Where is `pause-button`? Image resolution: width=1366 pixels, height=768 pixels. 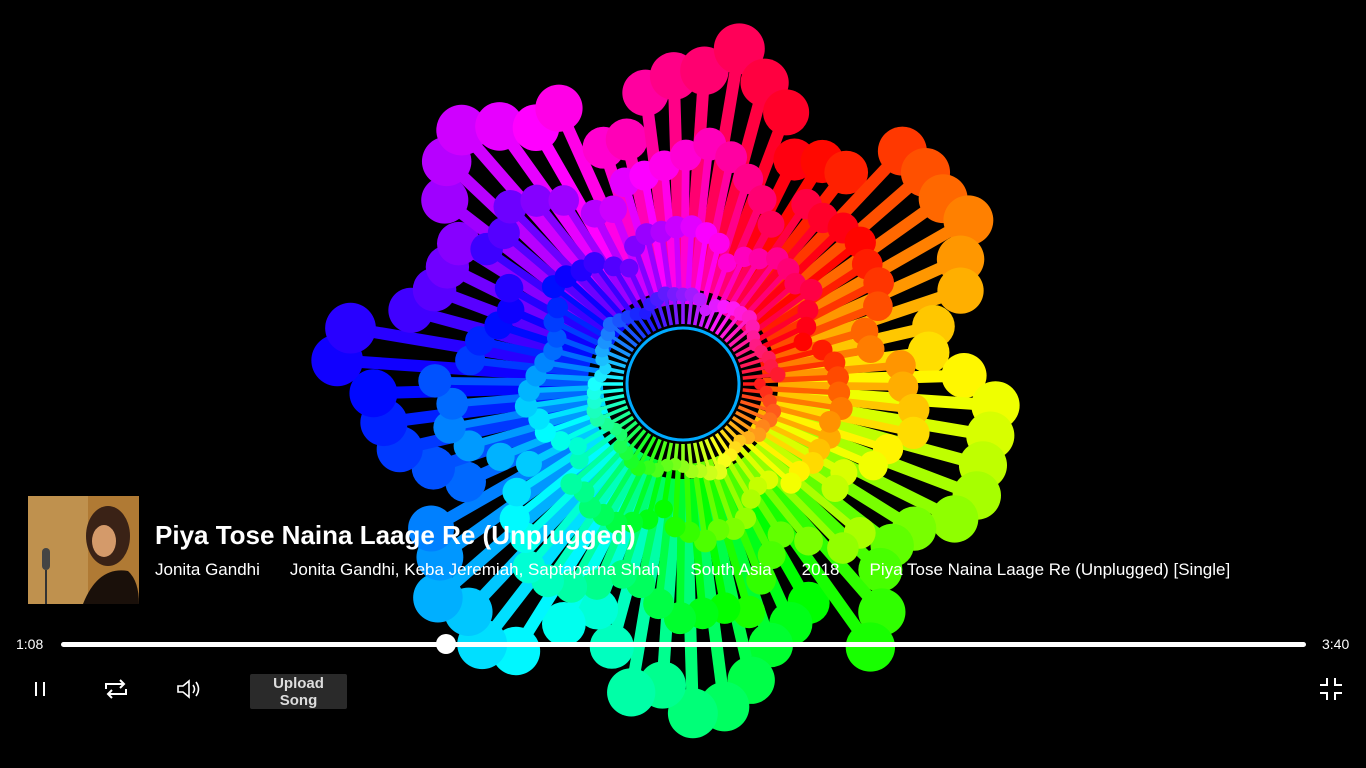
pause-button is located at coordinates (40, 689).